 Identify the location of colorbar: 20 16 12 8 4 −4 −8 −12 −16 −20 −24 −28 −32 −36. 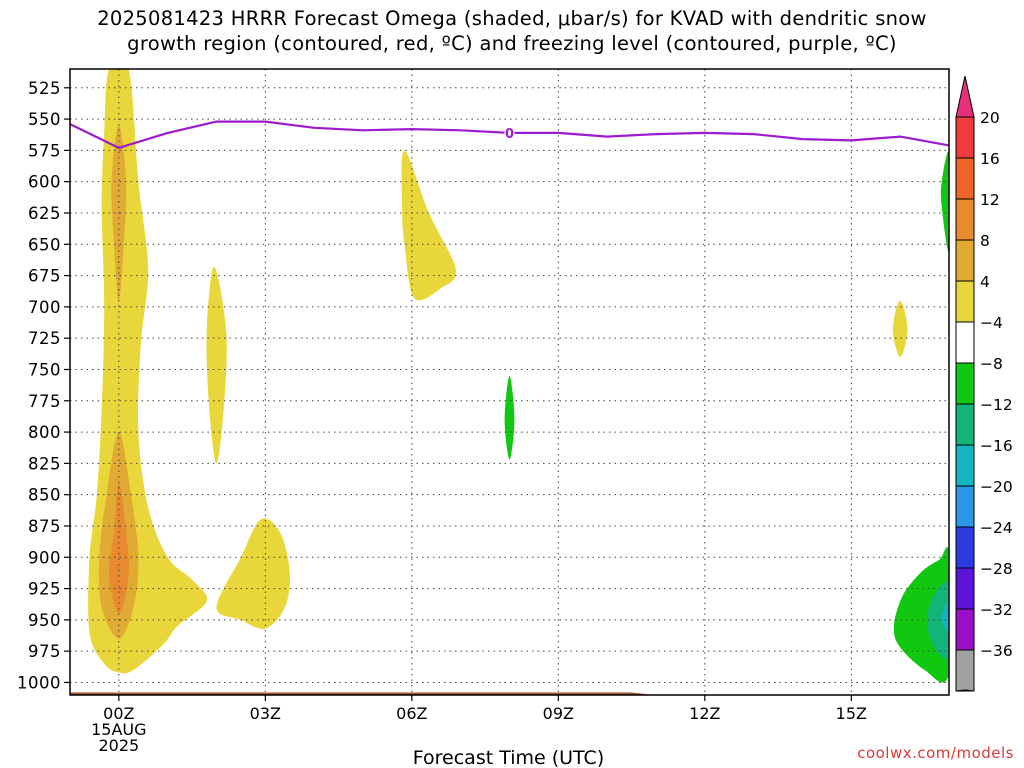
(984, 383).